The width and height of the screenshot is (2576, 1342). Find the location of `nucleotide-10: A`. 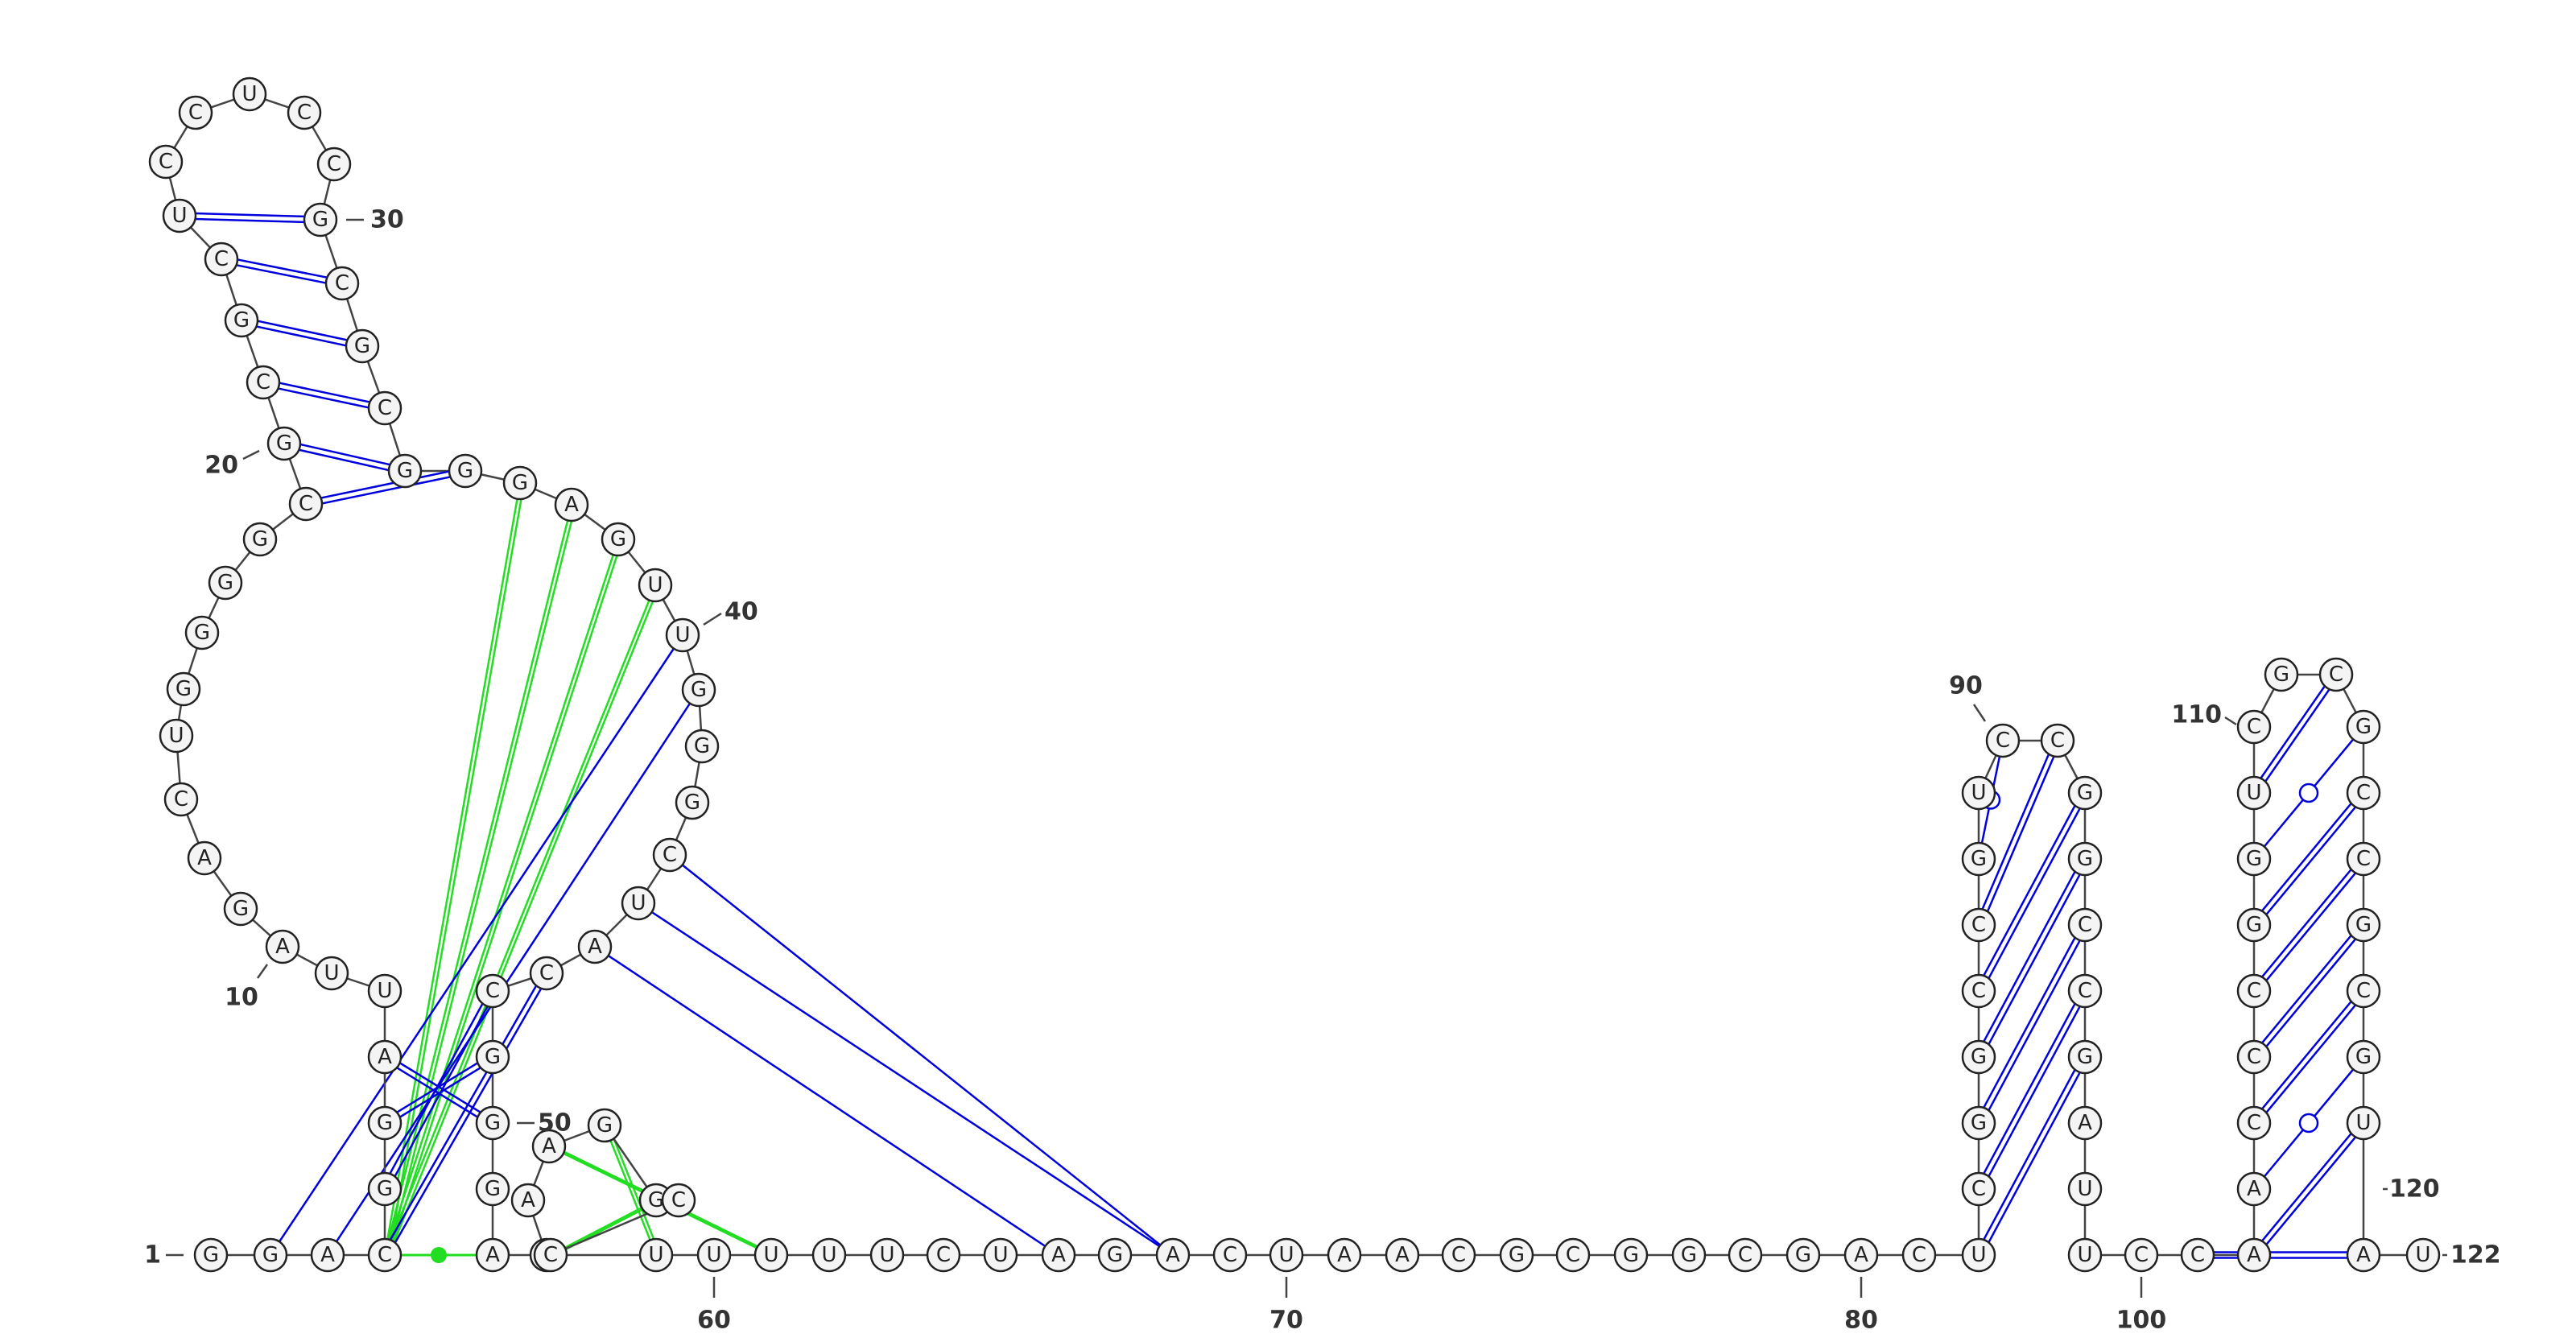

nucleotide-10: A is located at coordinates (282, 946).